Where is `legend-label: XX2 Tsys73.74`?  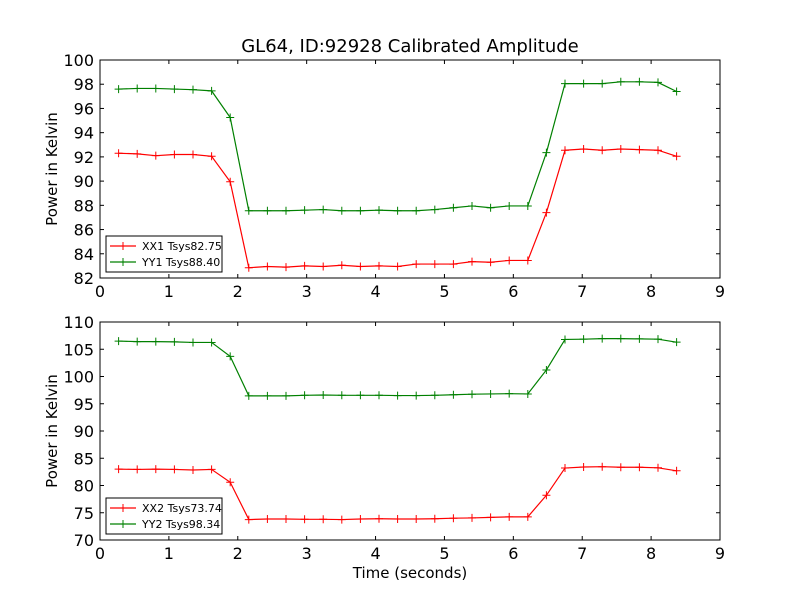 legend-label: XX2 Tsys73.74 is located at coordinates (182, 508).